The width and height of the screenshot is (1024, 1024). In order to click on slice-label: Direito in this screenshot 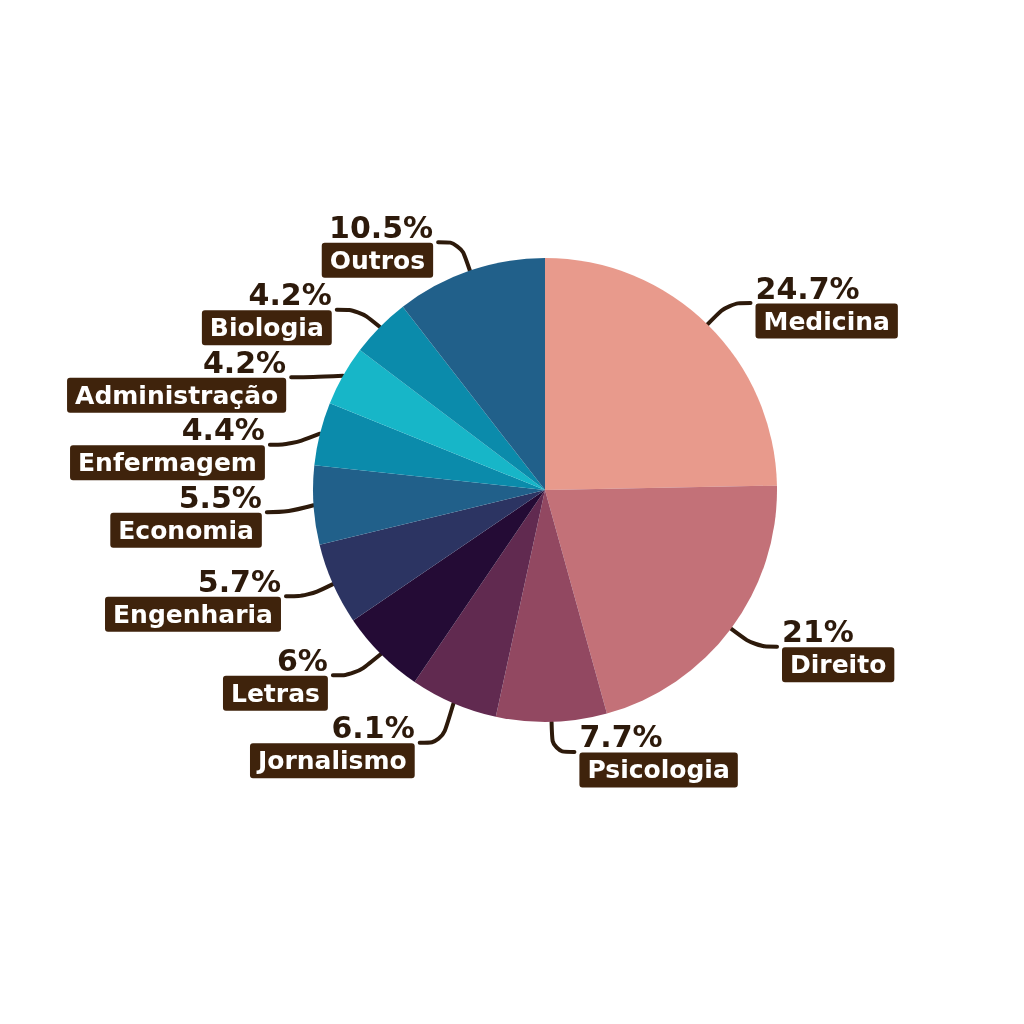, I will do `click(838, 665)`.